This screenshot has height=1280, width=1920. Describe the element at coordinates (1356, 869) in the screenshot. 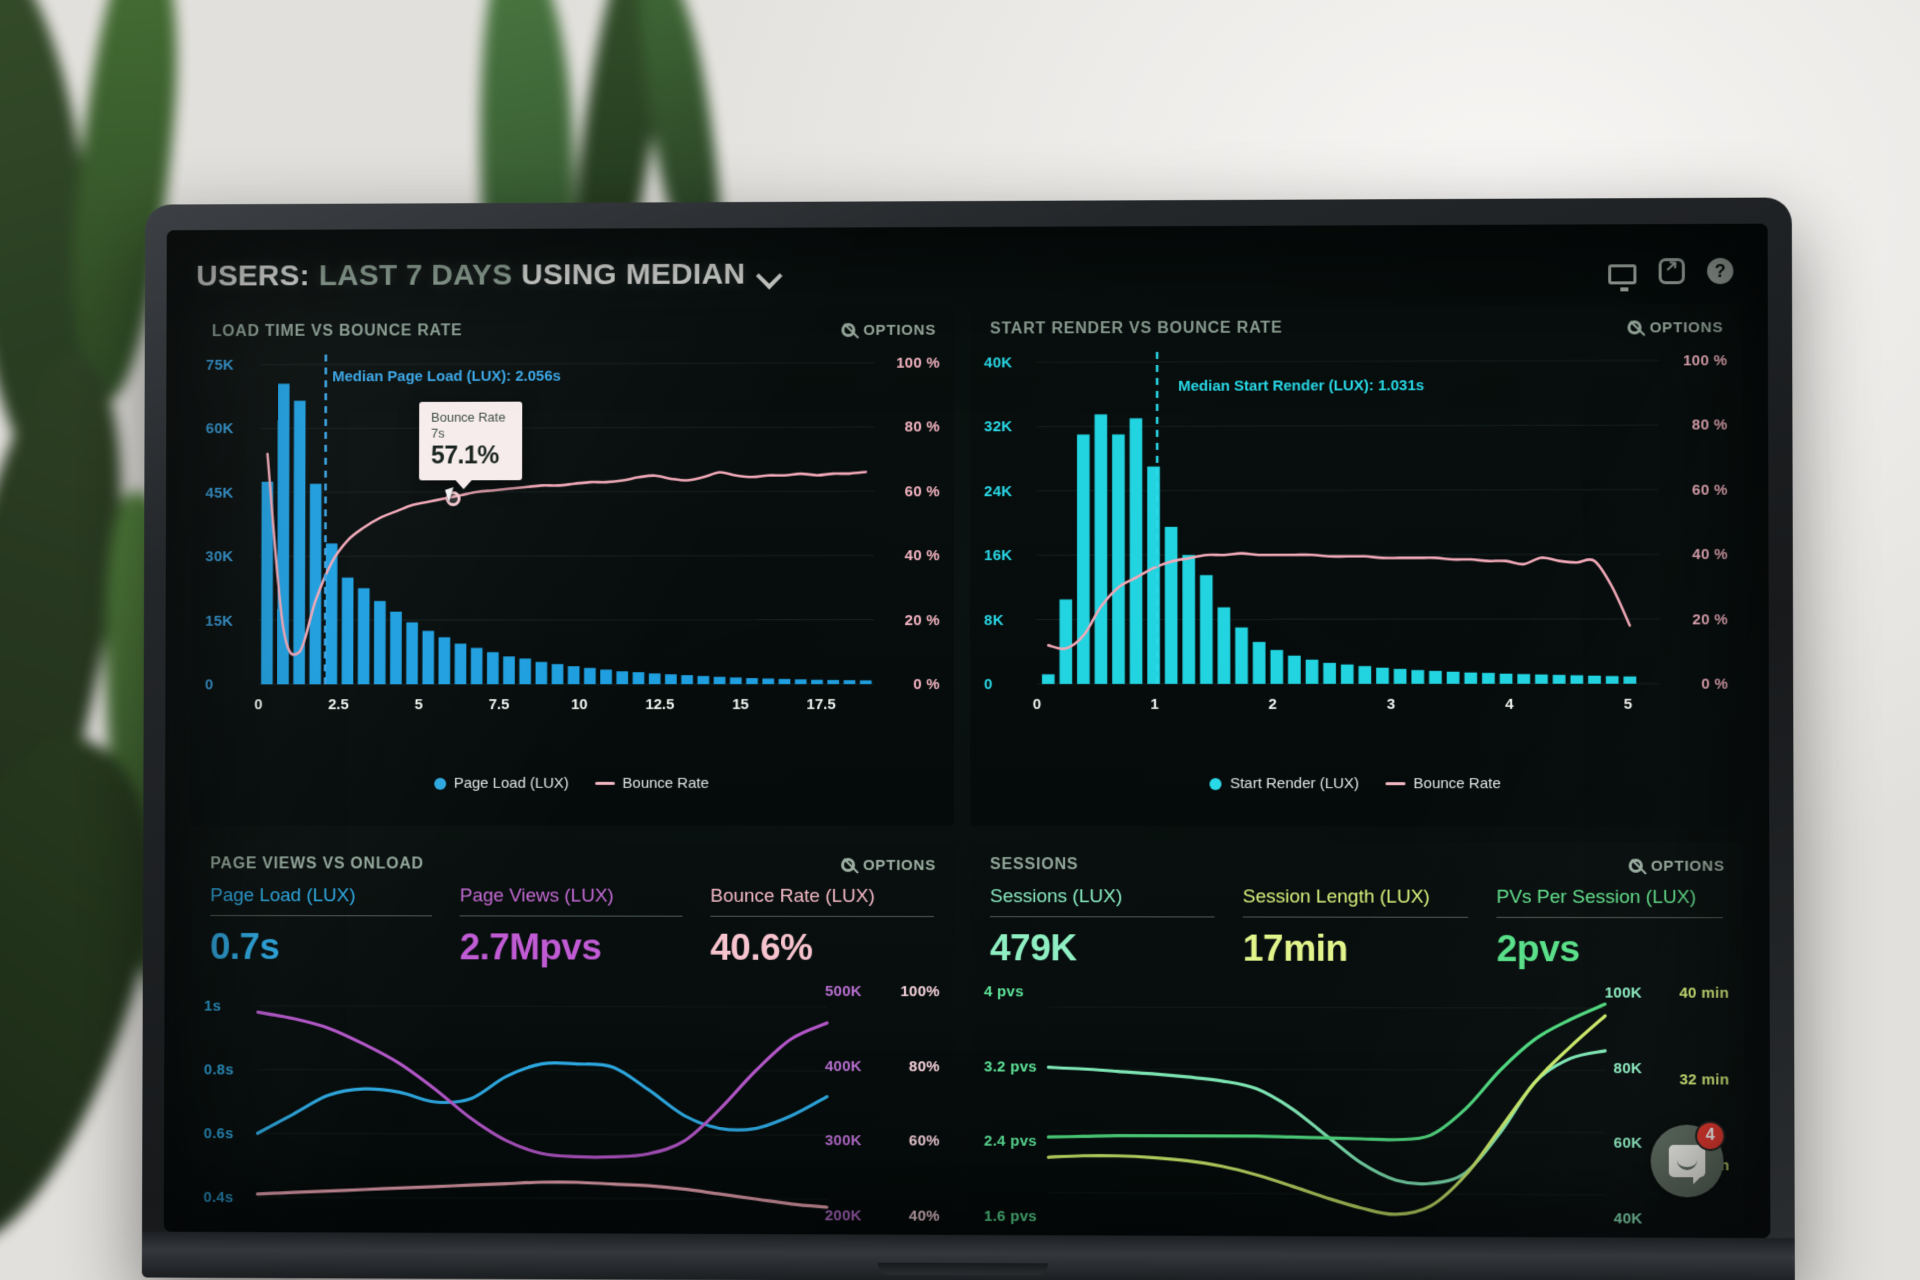

I see `card-header: SESSIONS OPTIONS` at that location.